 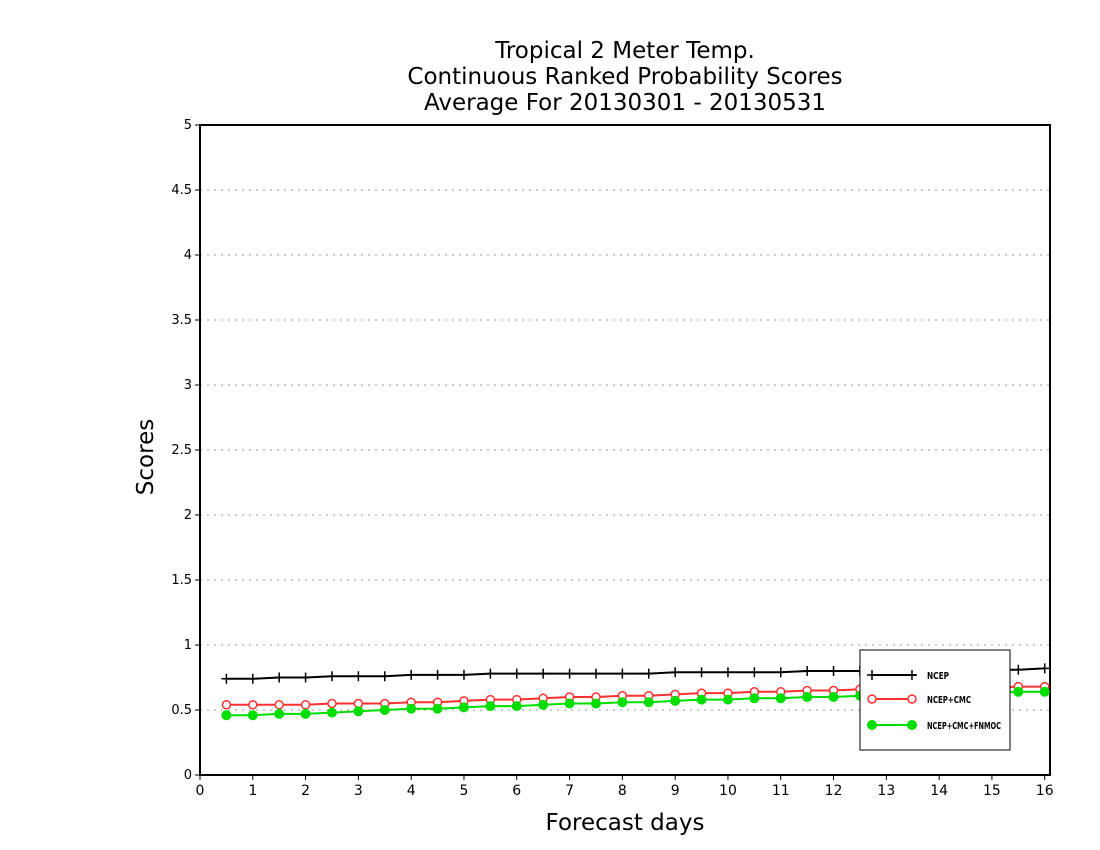 I want to click on y-tick-label: 4, so click(x=188, y=255).